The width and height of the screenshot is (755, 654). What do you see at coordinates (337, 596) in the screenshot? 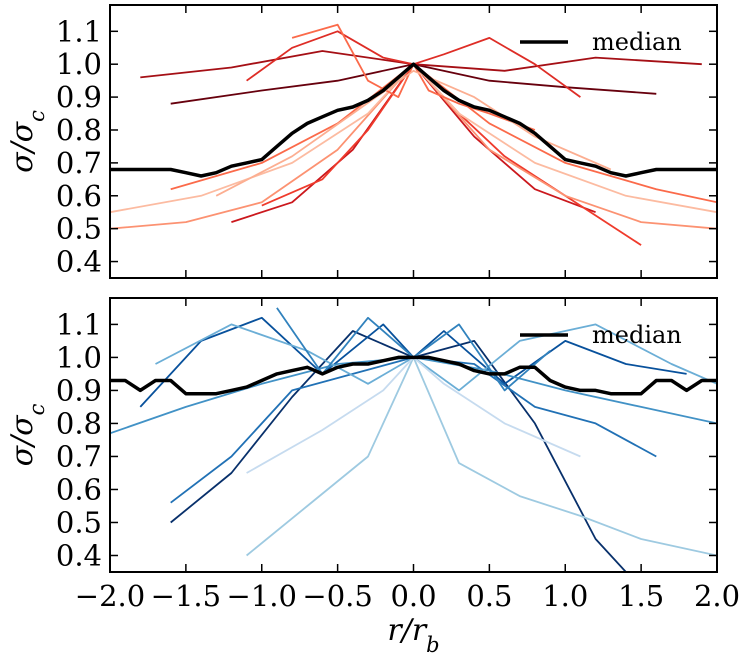
I see `x-tick-label: −0.5` at bounding box center [337, 596].